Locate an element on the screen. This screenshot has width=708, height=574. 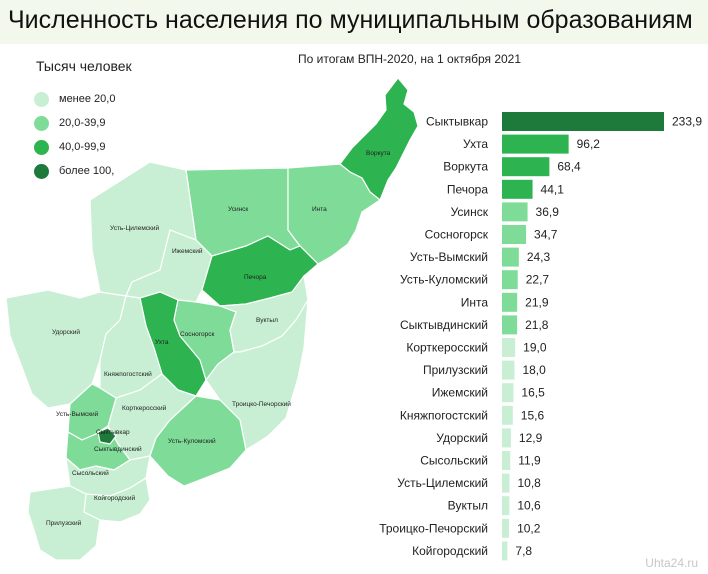
legend-label-4: более 100, is located at coordinates (87, 171).